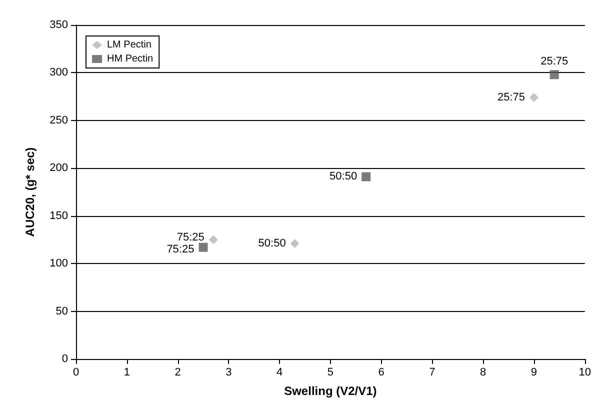  I want to click on y-tick-label: 50, so click(62, 311).